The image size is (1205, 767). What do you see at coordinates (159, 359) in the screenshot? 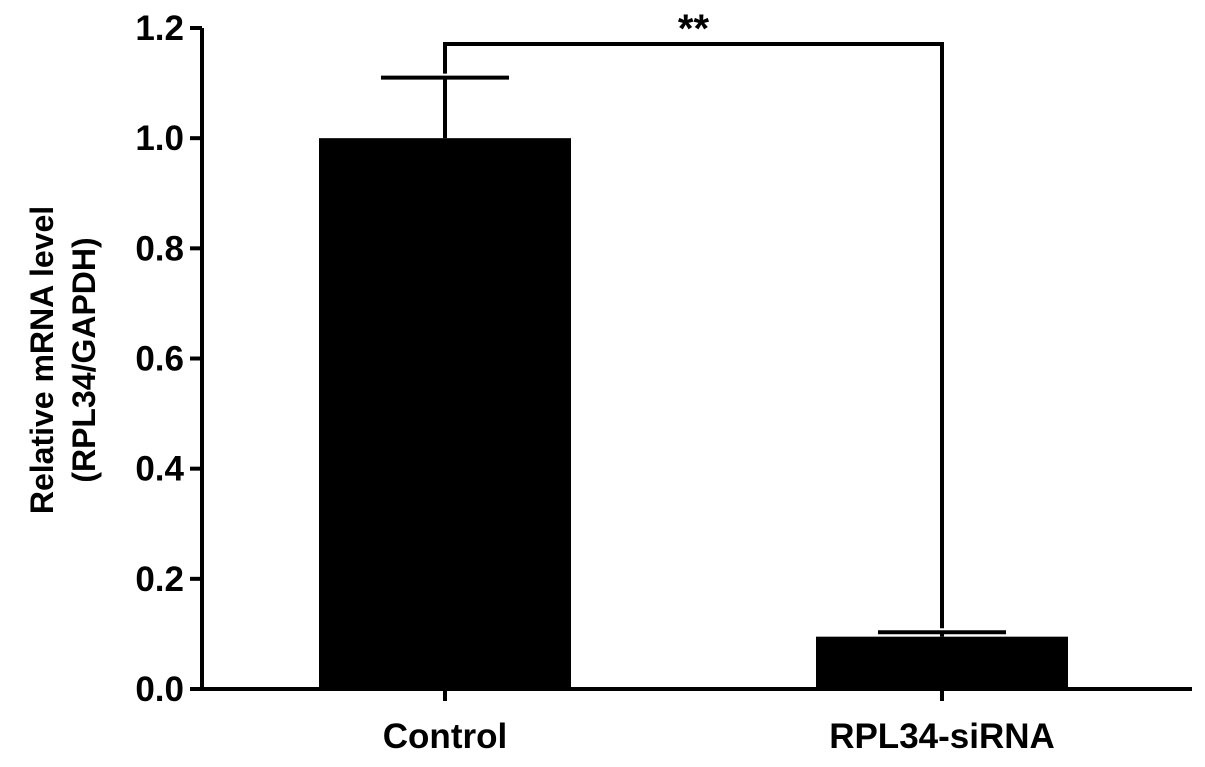
I see `y-tick-label: 0.6` at bounding box center [159, 359].